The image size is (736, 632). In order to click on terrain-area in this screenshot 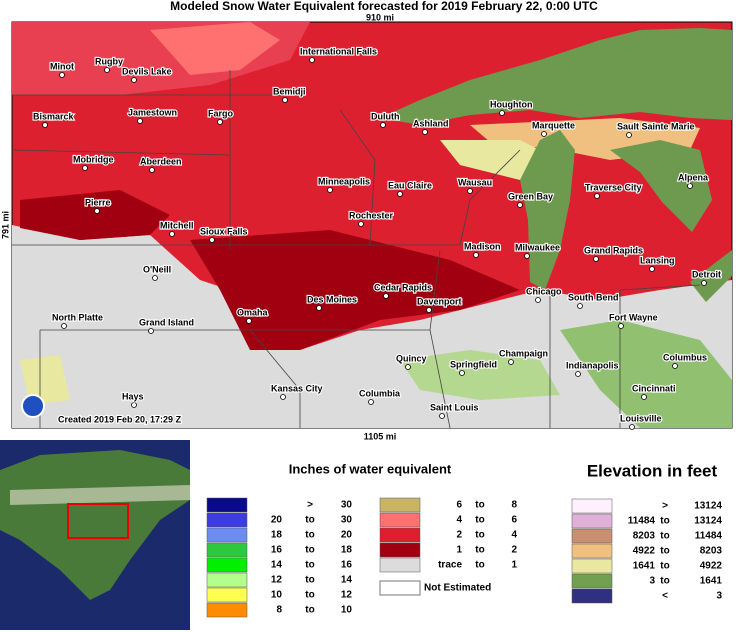, I will do `click(646, 374)`.